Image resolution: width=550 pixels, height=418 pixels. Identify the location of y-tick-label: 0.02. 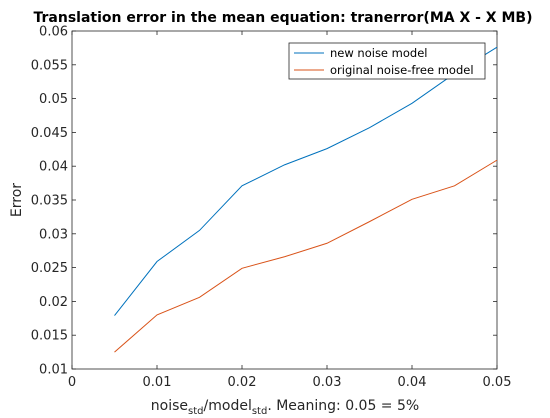
(53, 302).